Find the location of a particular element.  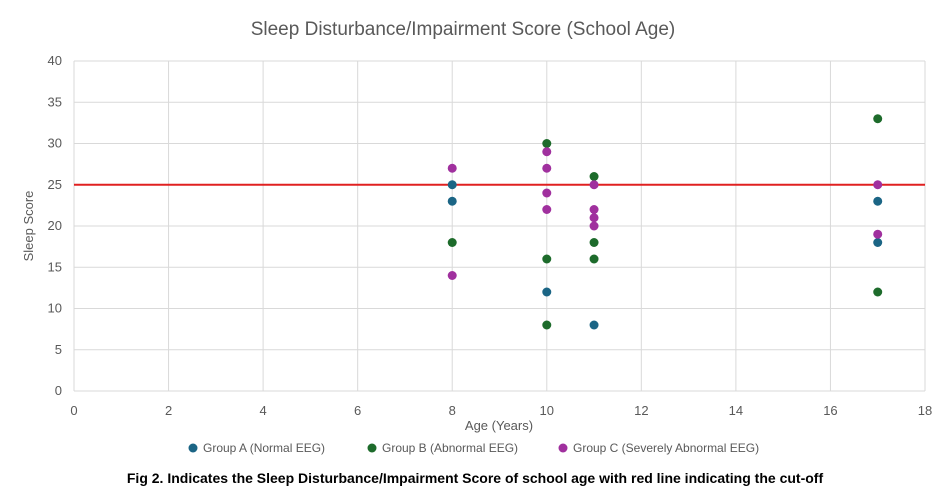

x-tick-label: 4 is located at coordinates (262, 410).